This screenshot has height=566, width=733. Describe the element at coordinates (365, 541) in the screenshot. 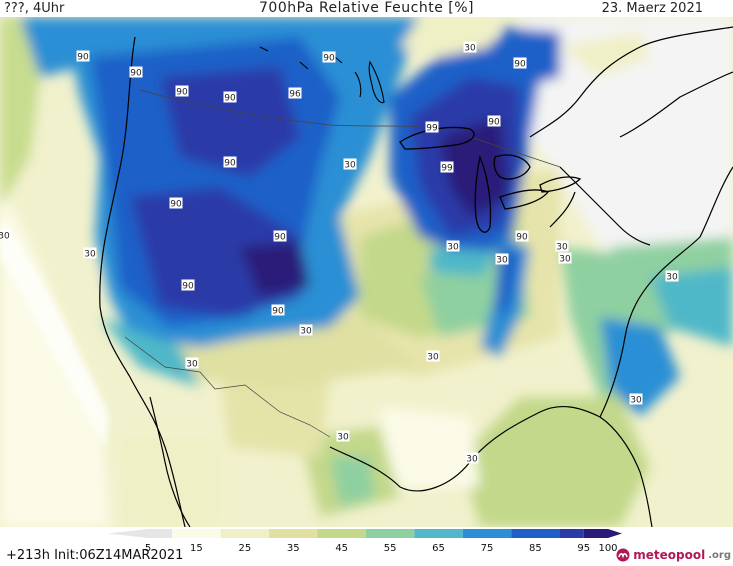

I see `color-legend: 5 15 25 35 45 55 65 75 85 95 100` at that location.